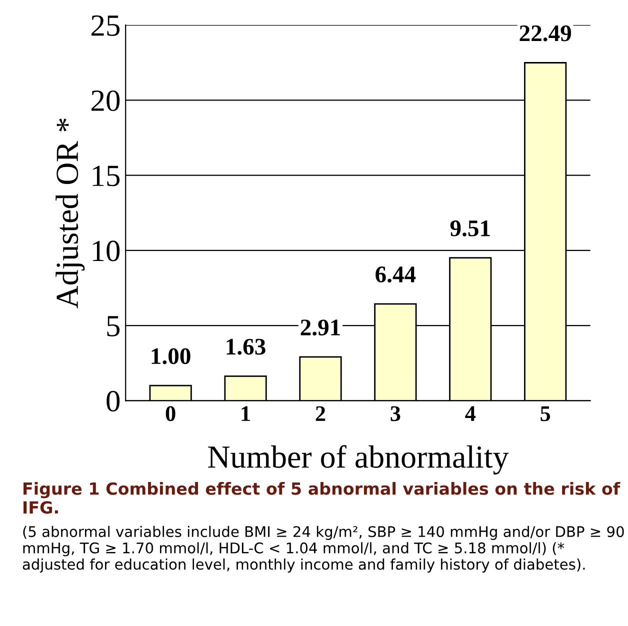  Describe the element at coordinates (171, 414) in the screenshot. I see `x-tick-label: 0` at that location.